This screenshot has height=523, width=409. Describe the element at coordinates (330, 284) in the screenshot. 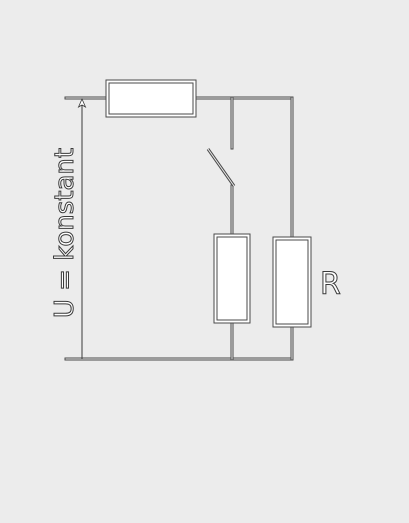

I see `resistor-label: R` at that location.